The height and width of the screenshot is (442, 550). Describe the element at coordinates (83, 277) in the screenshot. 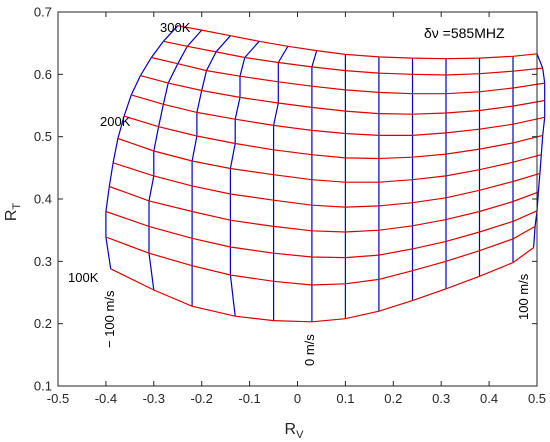

I see `label-100k: 100K` at that location.